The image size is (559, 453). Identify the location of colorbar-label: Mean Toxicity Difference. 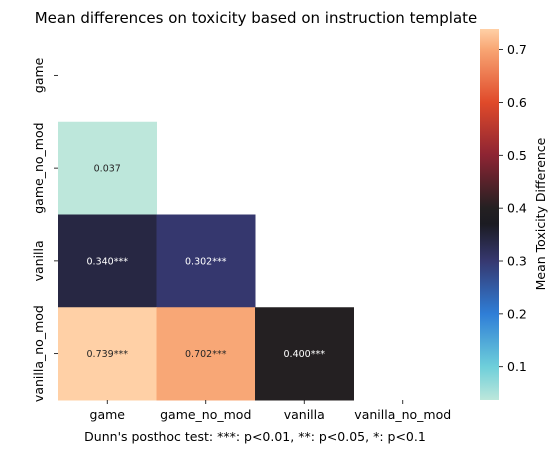
(540, 213).